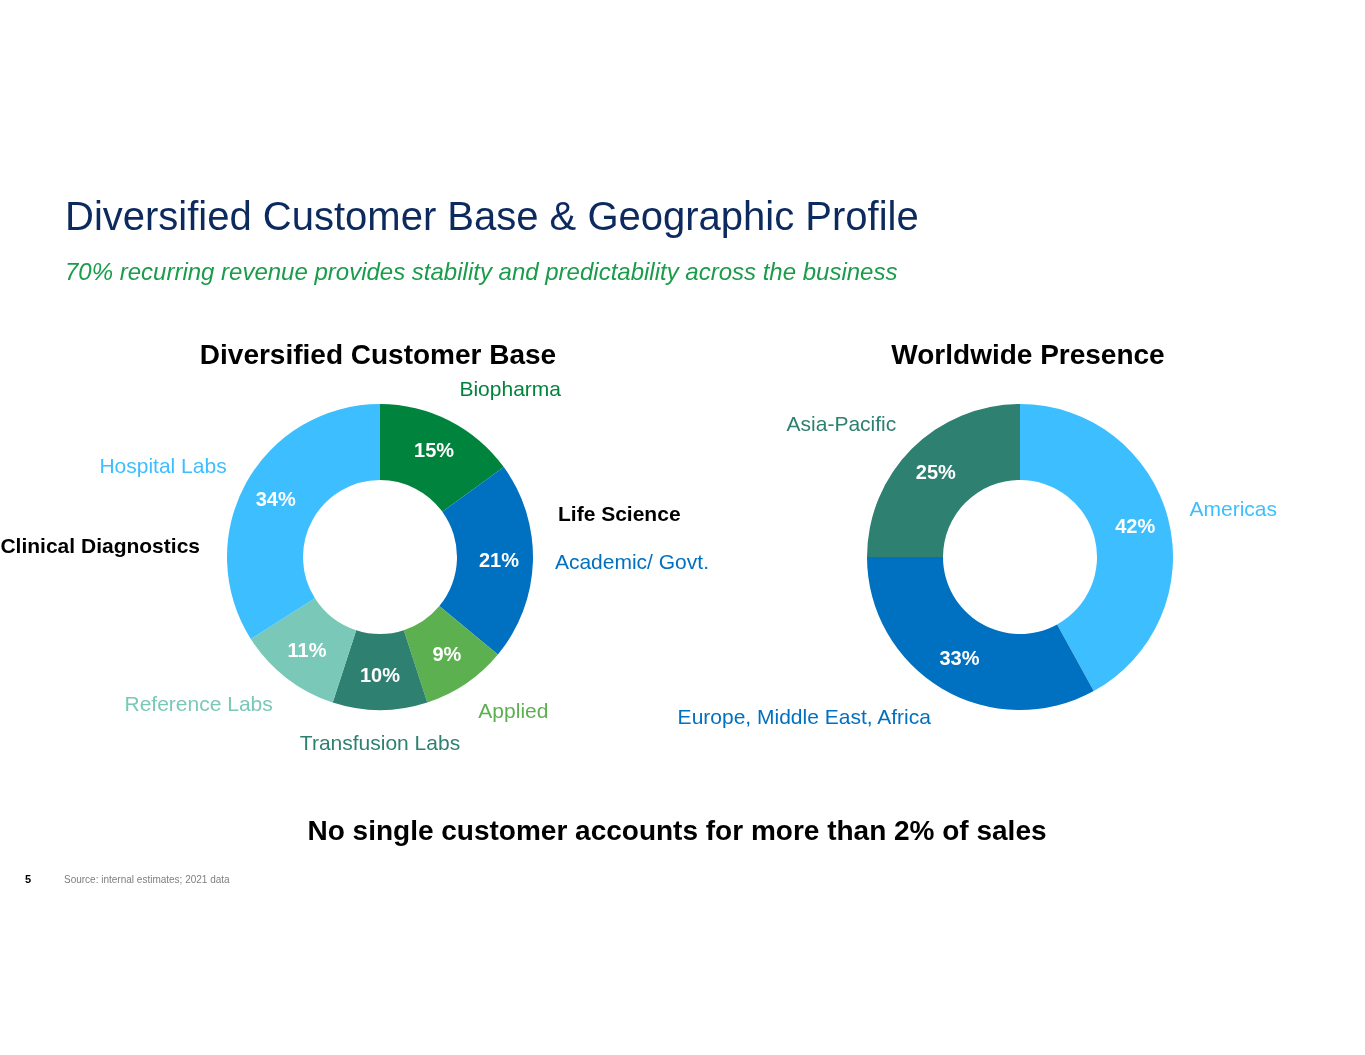  What do you see at coordinates (147, 879) in the screenshot?
I see `source-note: Source: internal estimates; 2021 data` at bounding box center [147, 879].